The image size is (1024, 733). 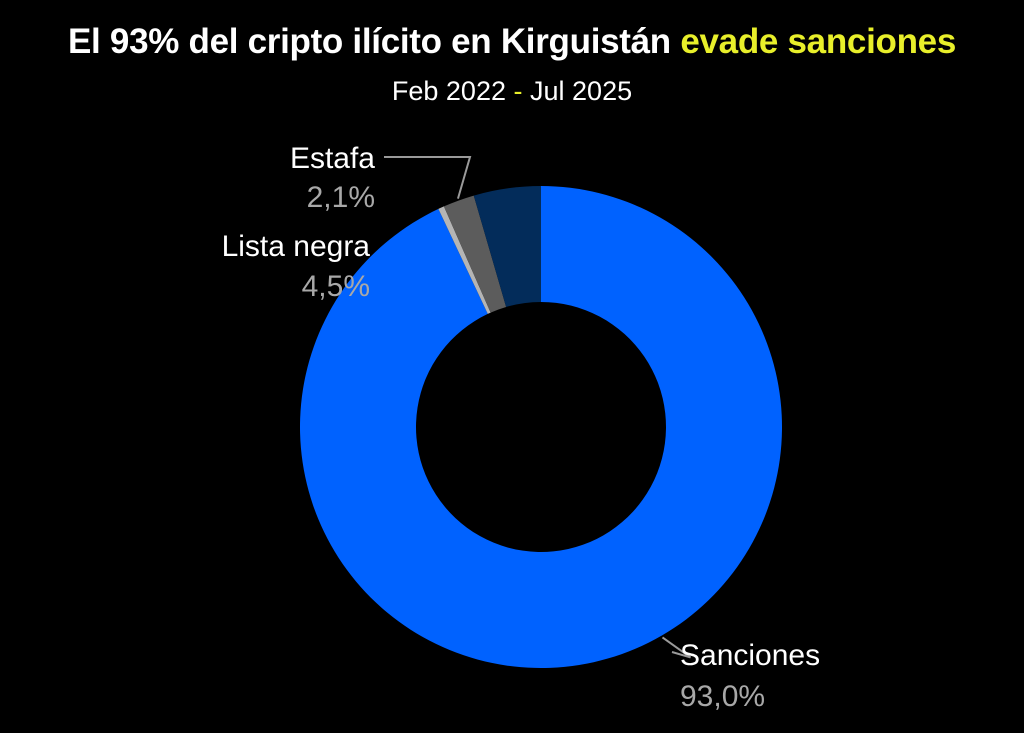 I want to click on leader-line-estafa, so click(x=428, y=177).